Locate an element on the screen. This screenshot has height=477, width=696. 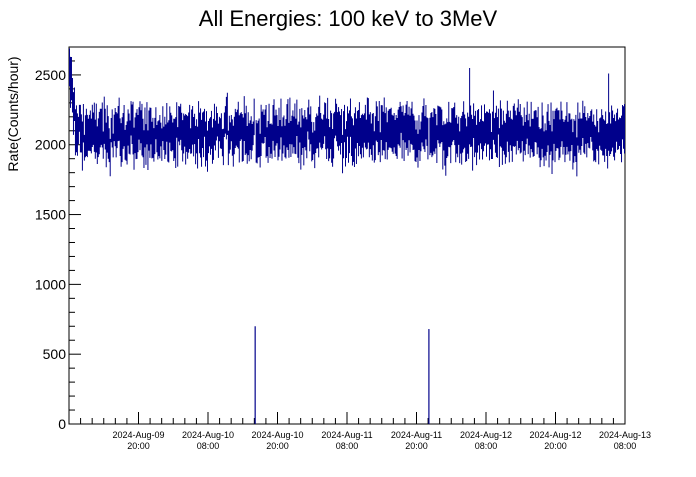
x-tick-label-date: 2024-Aug-13 is located at coordinates (625, 435).